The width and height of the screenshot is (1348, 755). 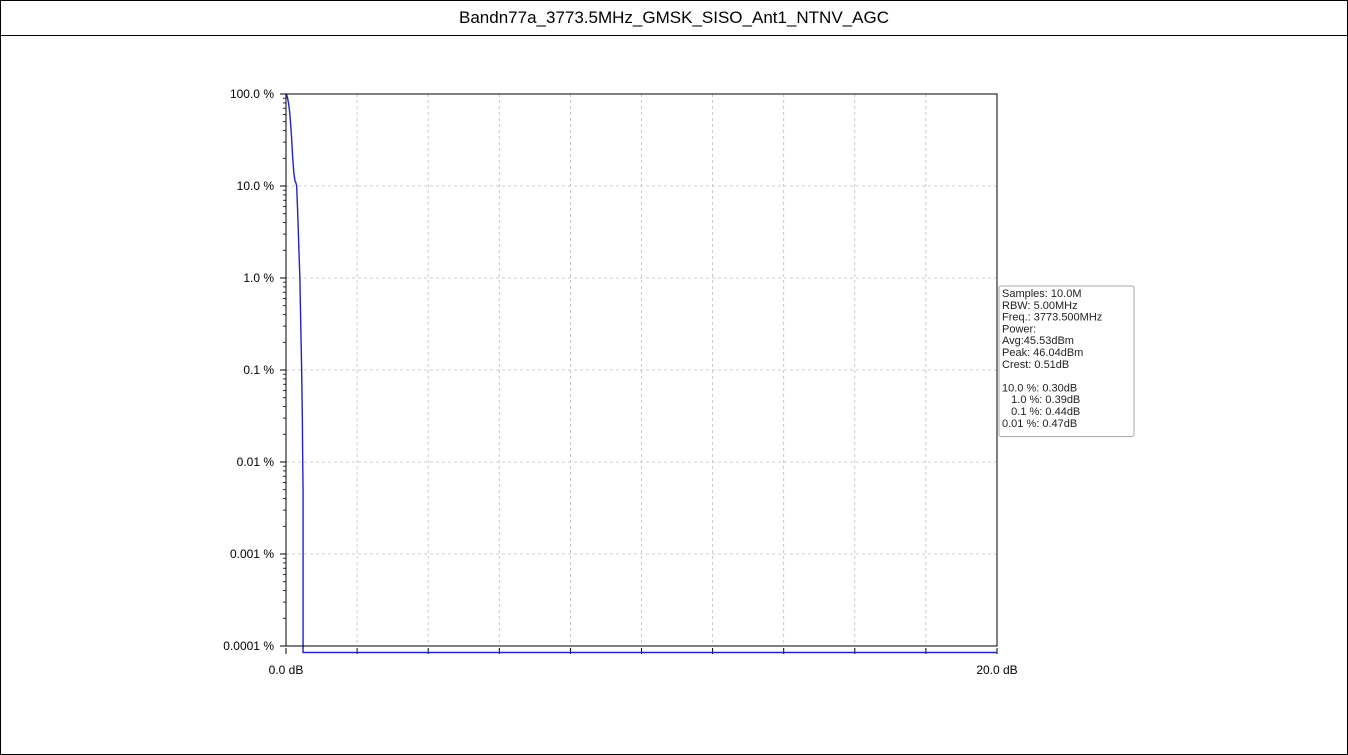 What do you see at coordinates (1041, 412) in the screenshot?
I see `legend-line: 0.1 %: 0.44dB` at bounding box center [1041, 412].